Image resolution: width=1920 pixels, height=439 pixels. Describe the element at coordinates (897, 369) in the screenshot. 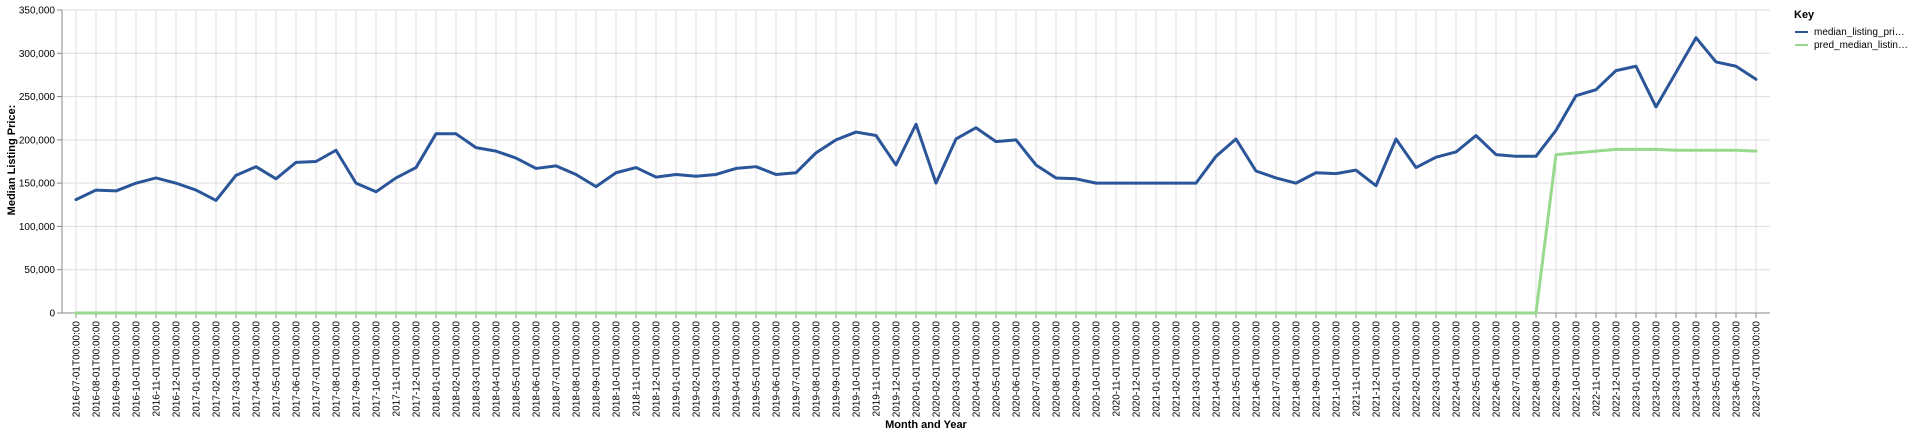

I see `x-tick-label: 2019-12-01T00:00:00` at that location.